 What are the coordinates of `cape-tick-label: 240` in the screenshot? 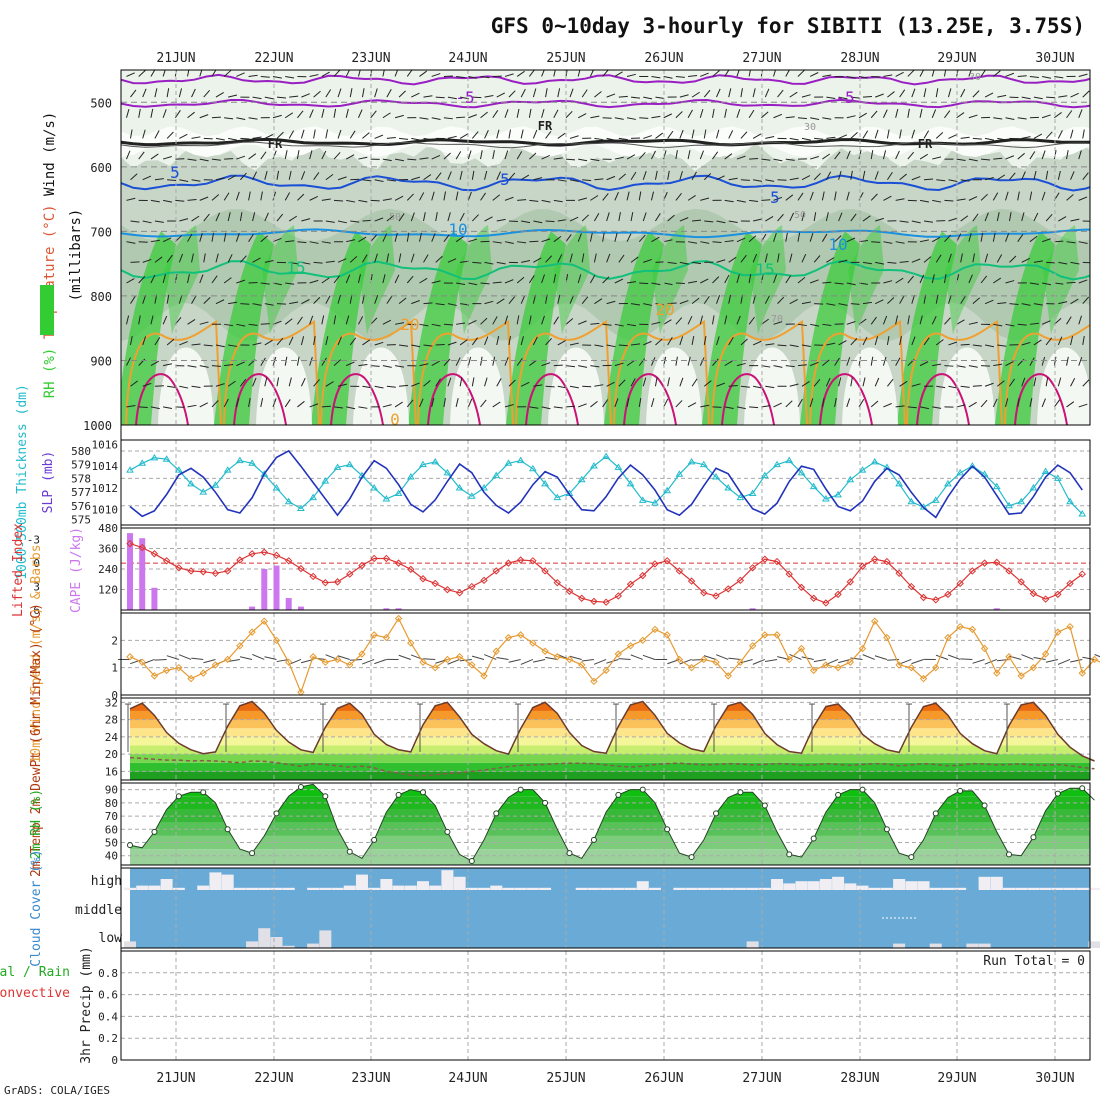 It's located at (108, 569).